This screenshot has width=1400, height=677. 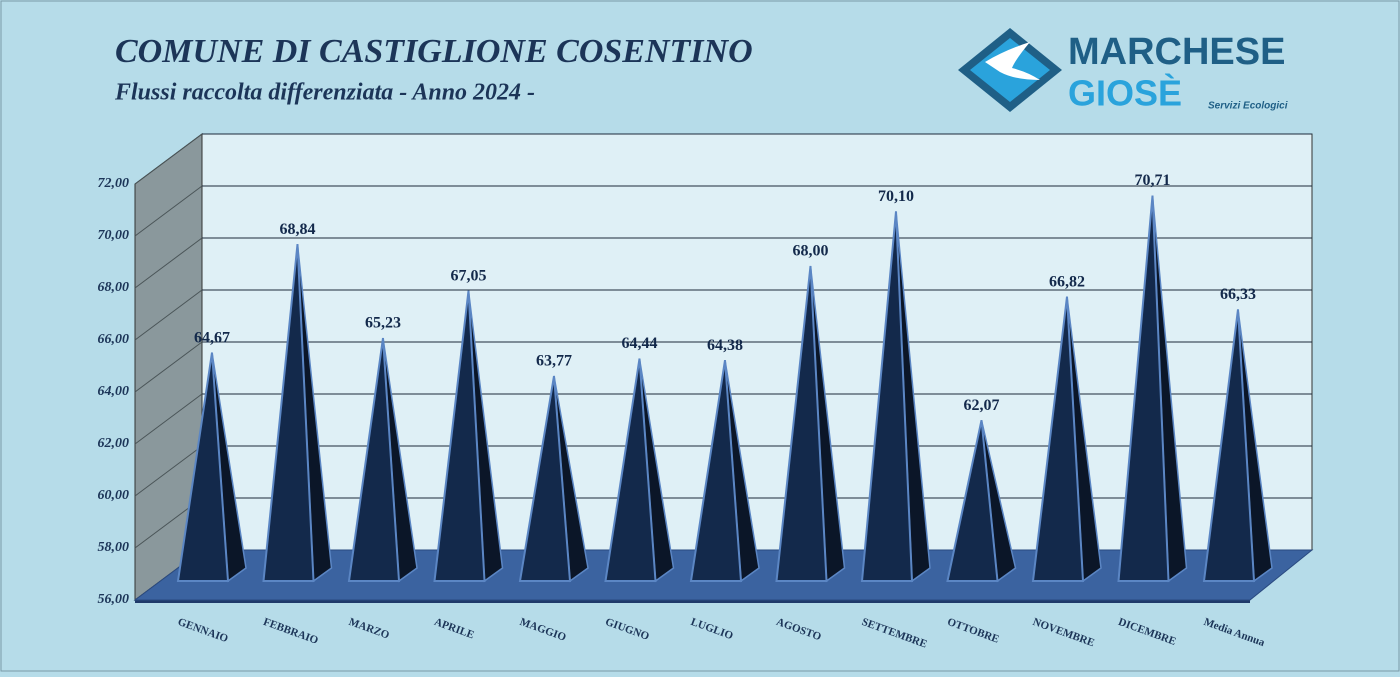 I want to click on y-tick-label: 56,00, so click(x=114, y=599).